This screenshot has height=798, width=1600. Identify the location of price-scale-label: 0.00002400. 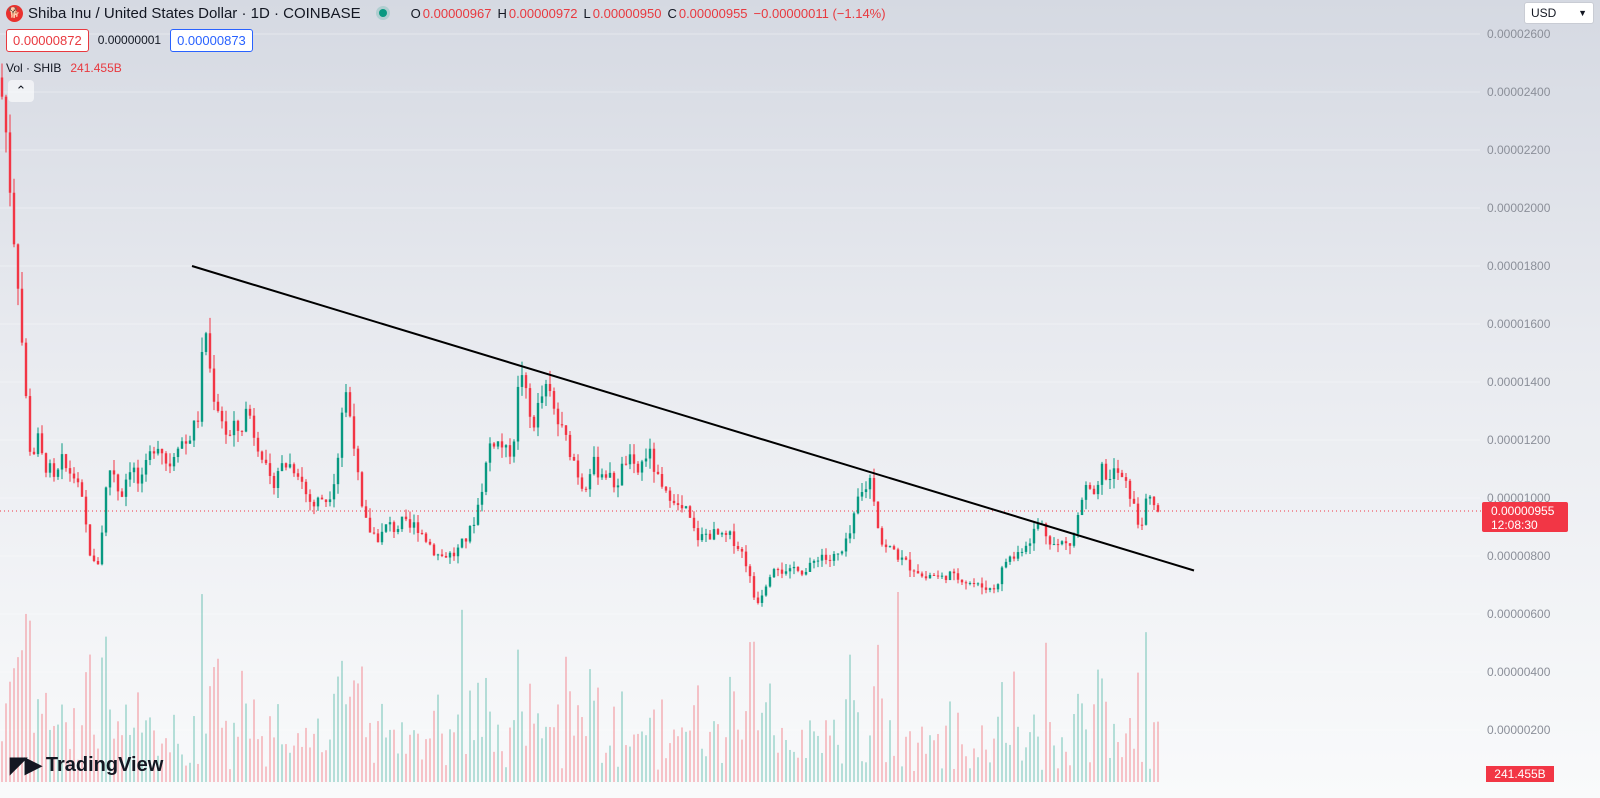
(1519, 92).